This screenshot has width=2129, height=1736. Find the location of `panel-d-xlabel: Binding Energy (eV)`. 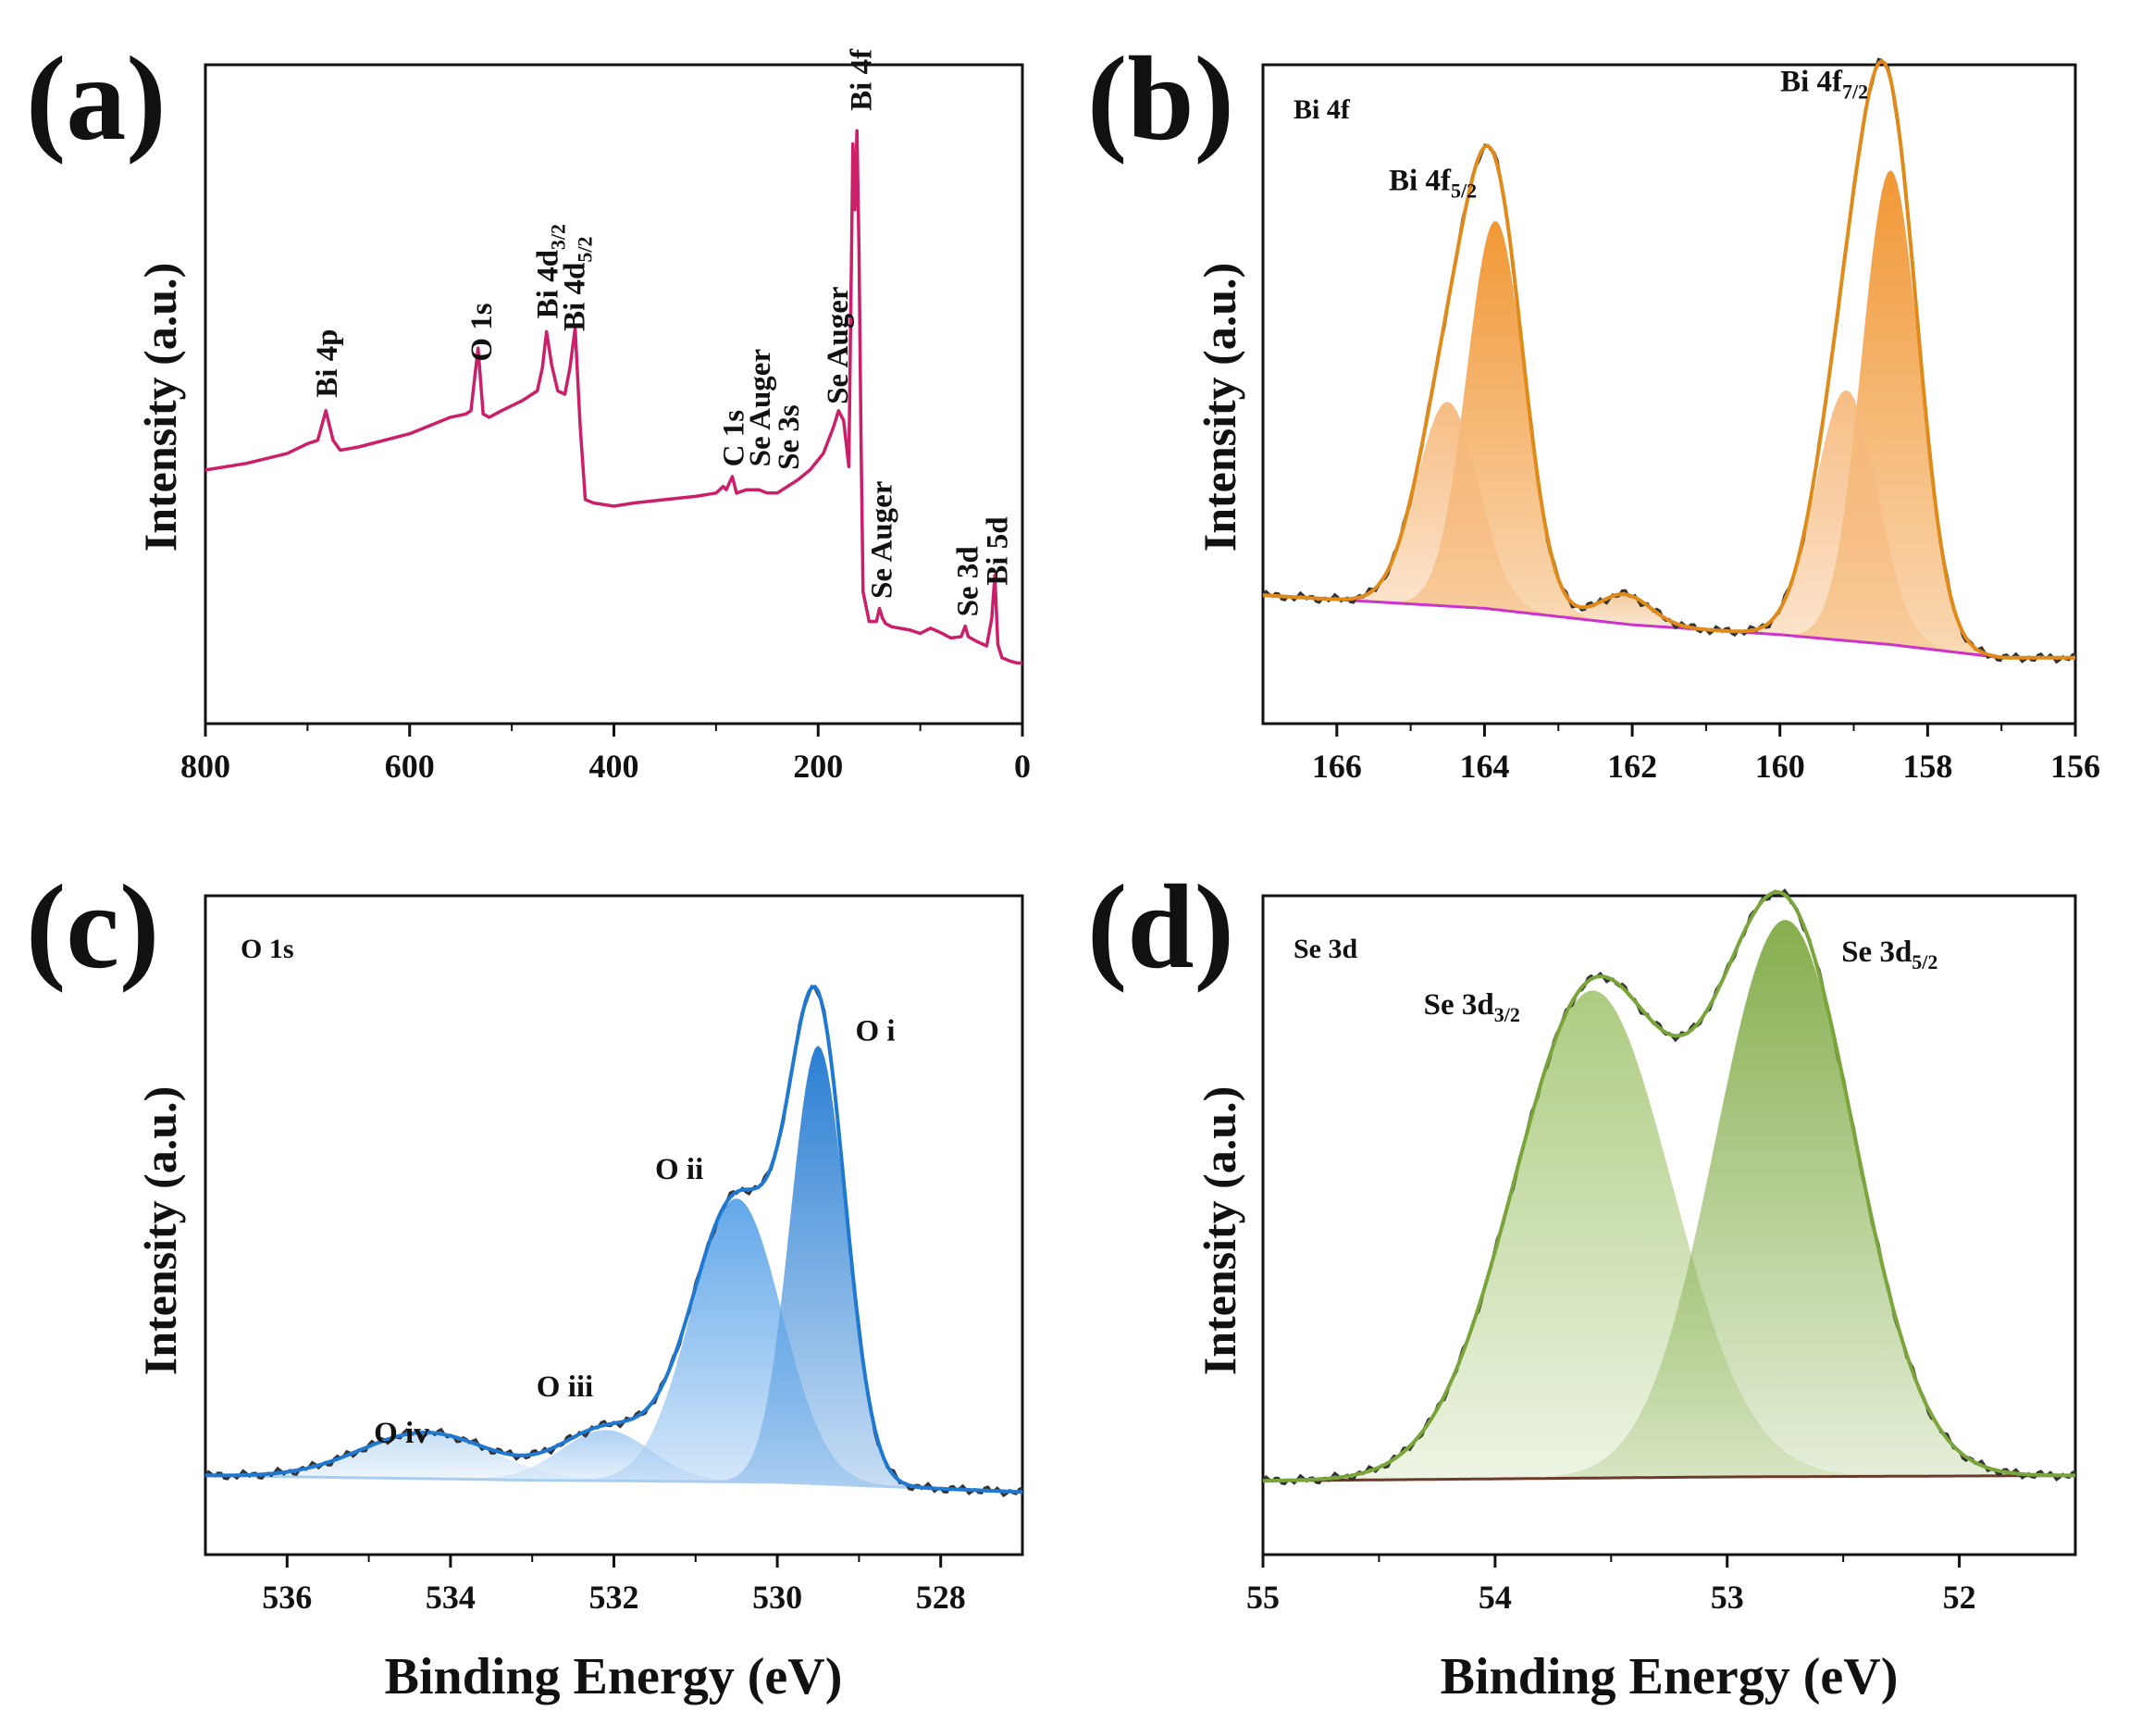

panel-d-xlabel: Binding Energy (eV) is located at coordinates (1670, 1676).